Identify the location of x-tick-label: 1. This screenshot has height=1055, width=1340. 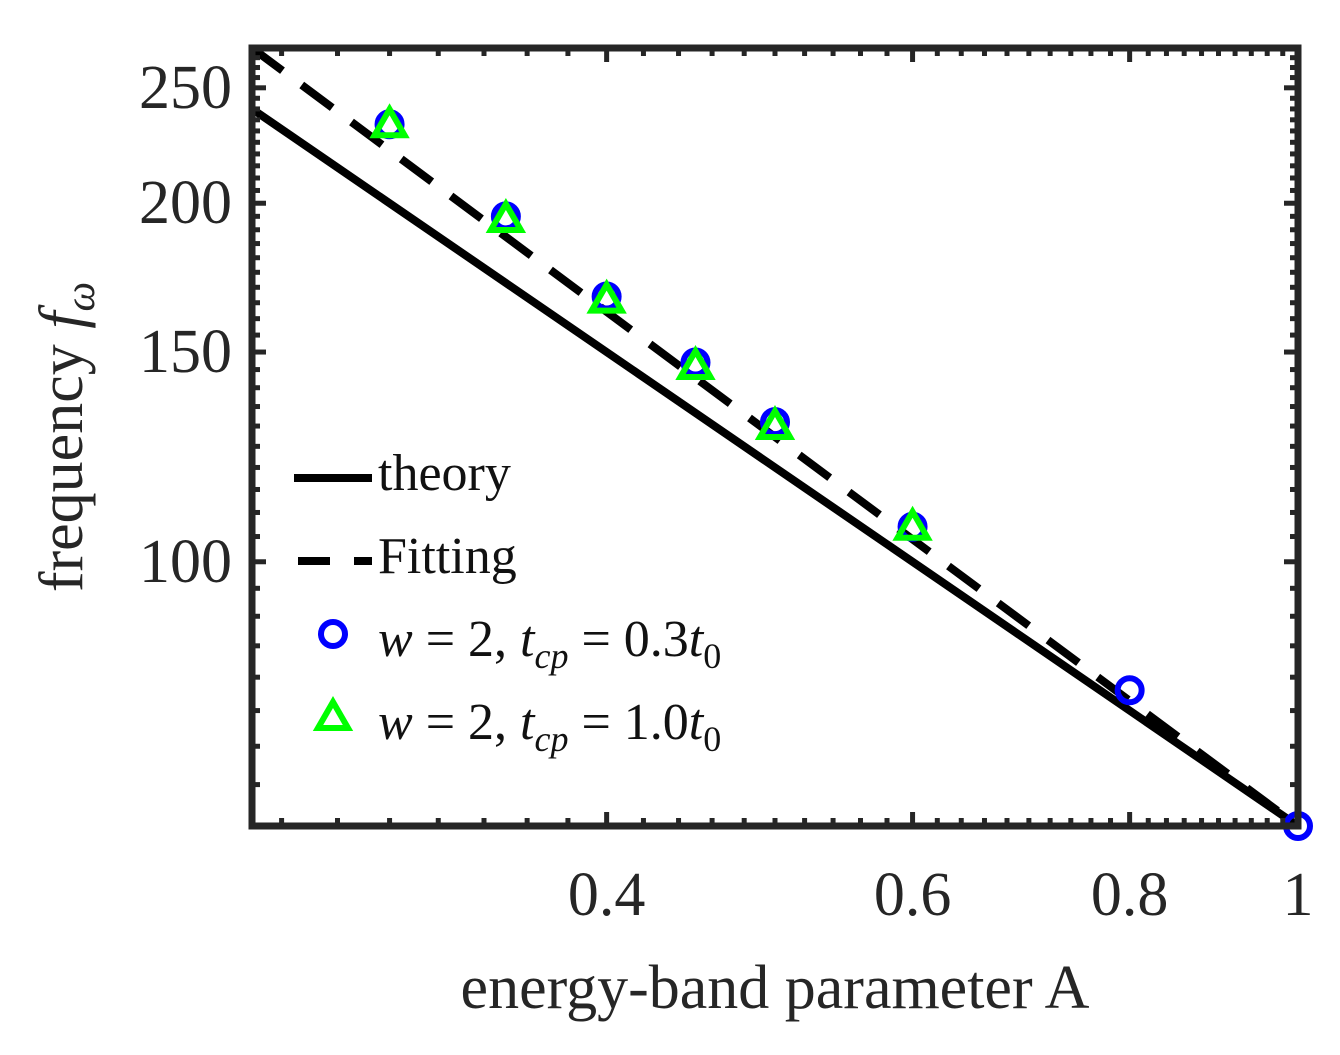
(1298, 895).